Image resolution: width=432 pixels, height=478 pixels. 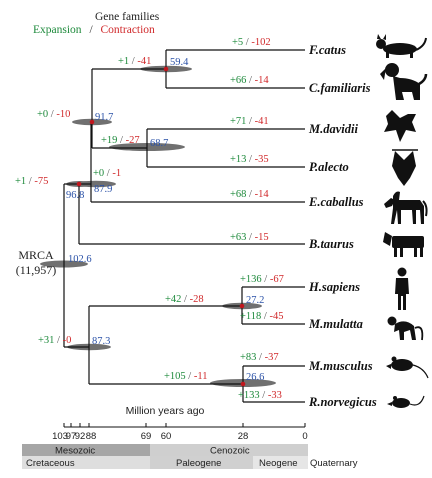 I want to click on era-cenozoic, so click(x=229, y=450).